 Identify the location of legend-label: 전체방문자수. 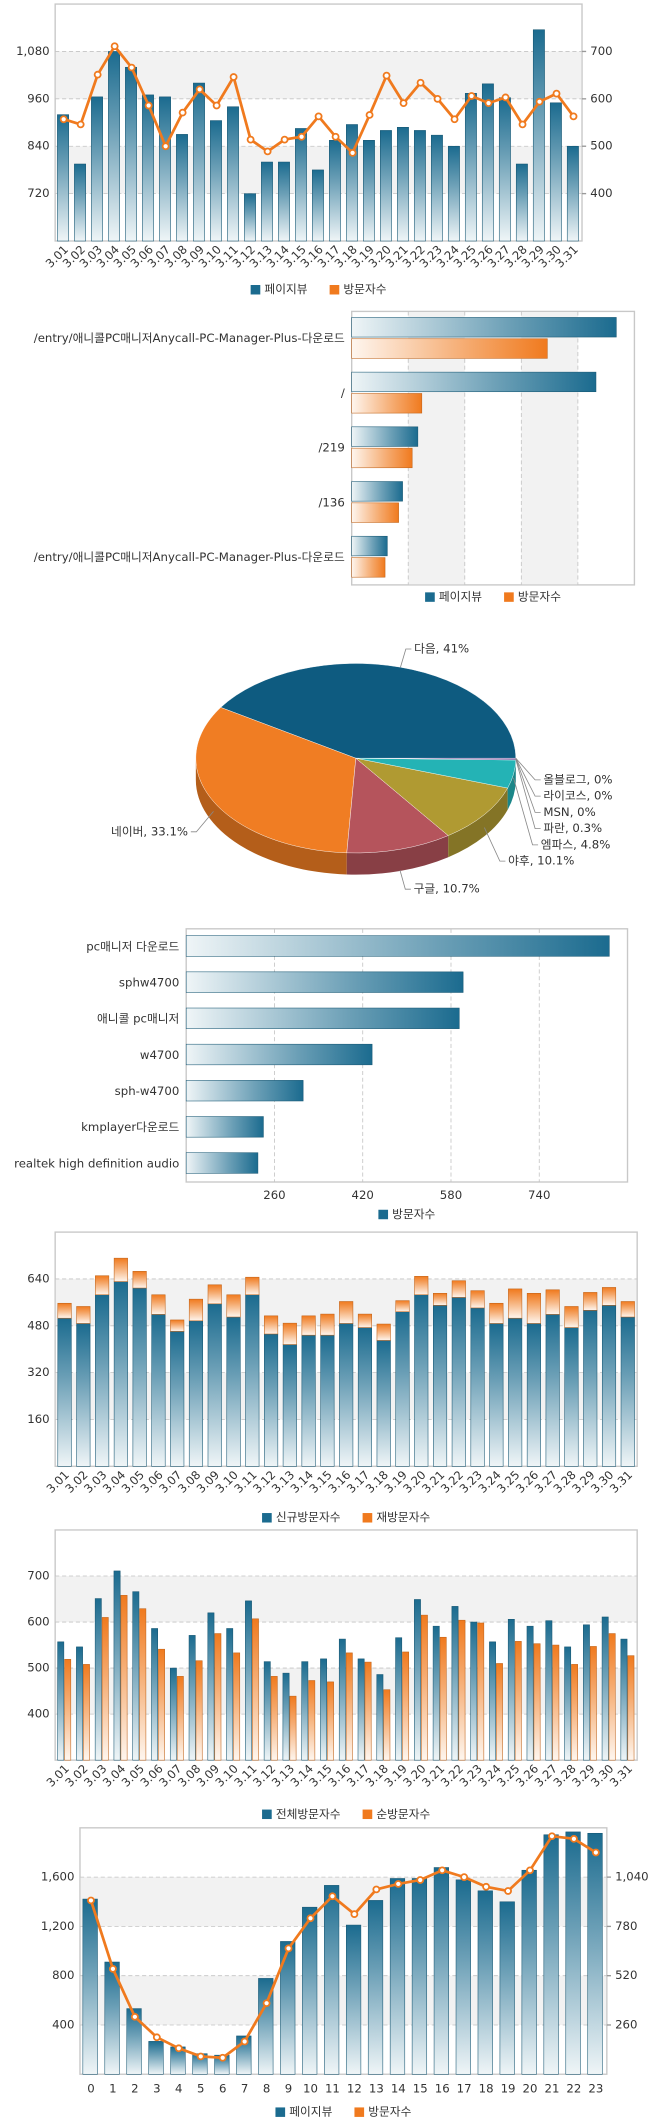
(308, 1814).